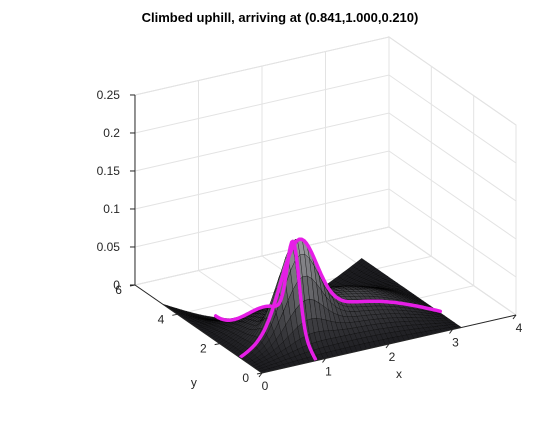 The height and width of the screenshot is (425, 560). What do you see at coordinates (245, 378) in the screenshot?
I see `y-tick-label: 0` at bounding box center [245, 378].